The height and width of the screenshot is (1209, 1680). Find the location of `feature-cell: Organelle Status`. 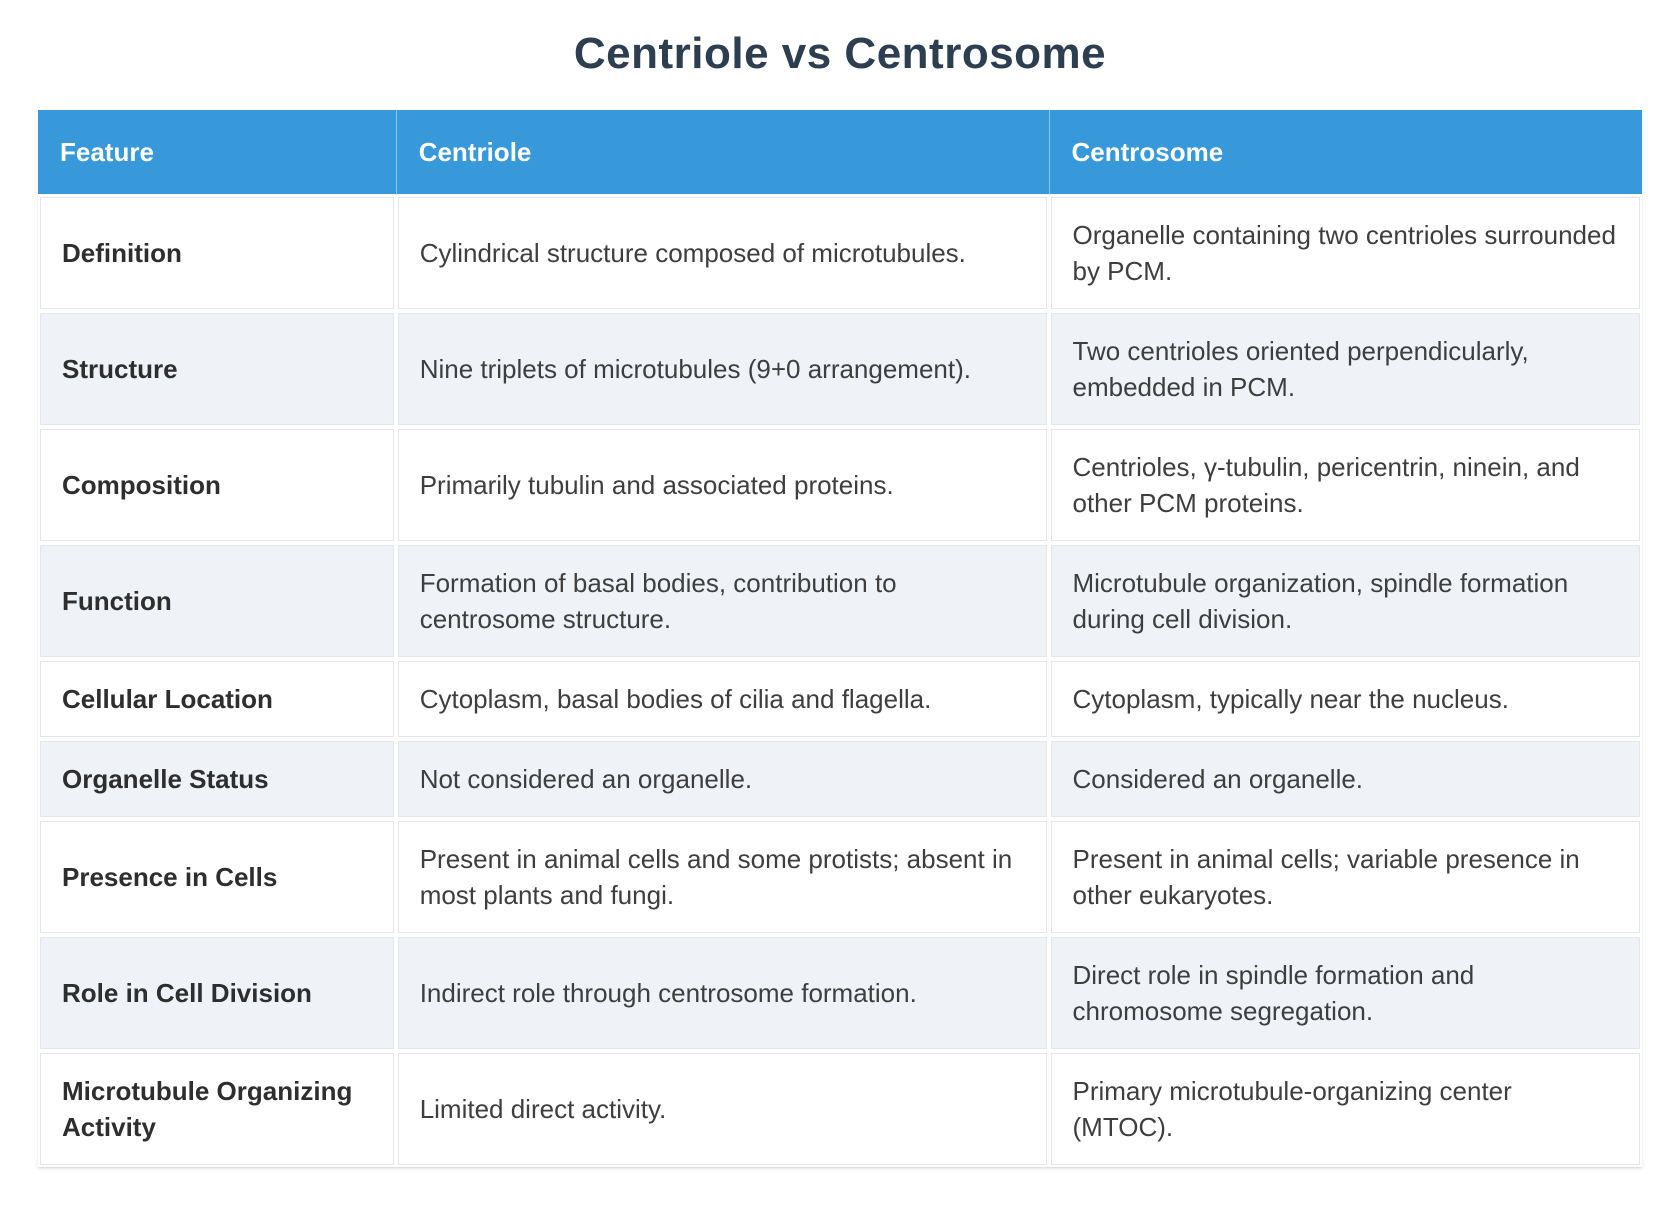

feature-cell: Organelle Status is located at coordinates (217, 779).